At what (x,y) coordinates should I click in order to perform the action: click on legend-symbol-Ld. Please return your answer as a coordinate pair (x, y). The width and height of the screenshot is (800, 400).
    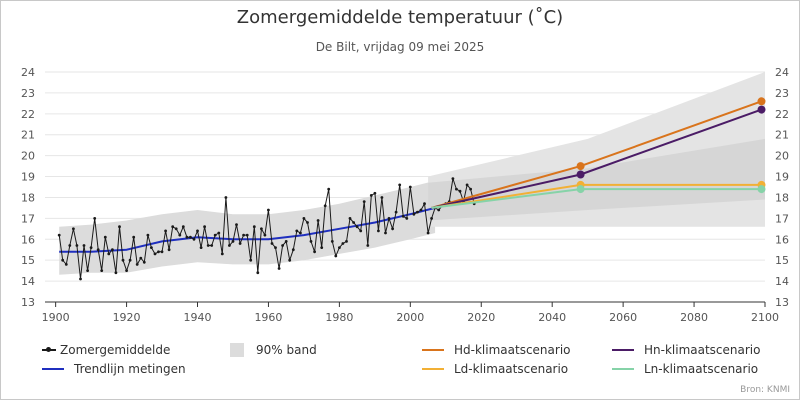
    Looking at the image, I should click on (435, 369).